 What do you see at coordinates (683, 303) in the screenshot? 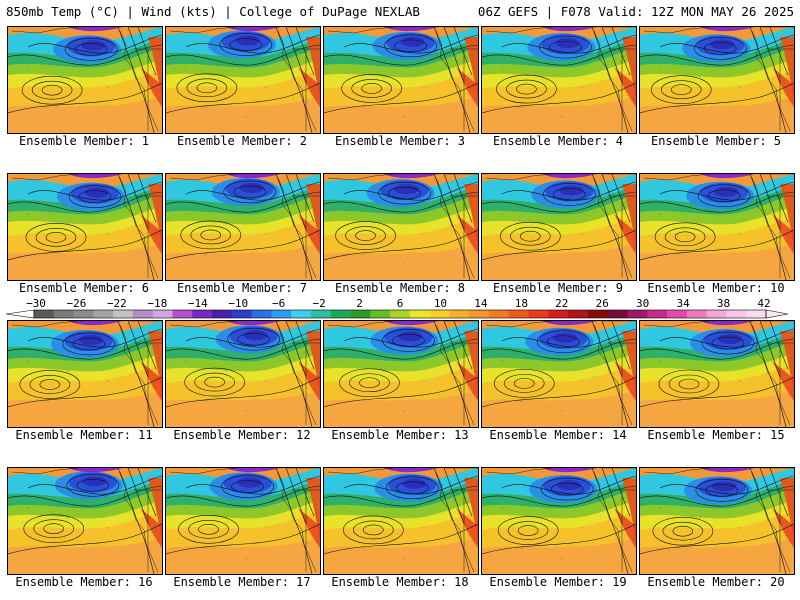
I see `colorbar-tick-label: 34` at bounding box center [683, 303].